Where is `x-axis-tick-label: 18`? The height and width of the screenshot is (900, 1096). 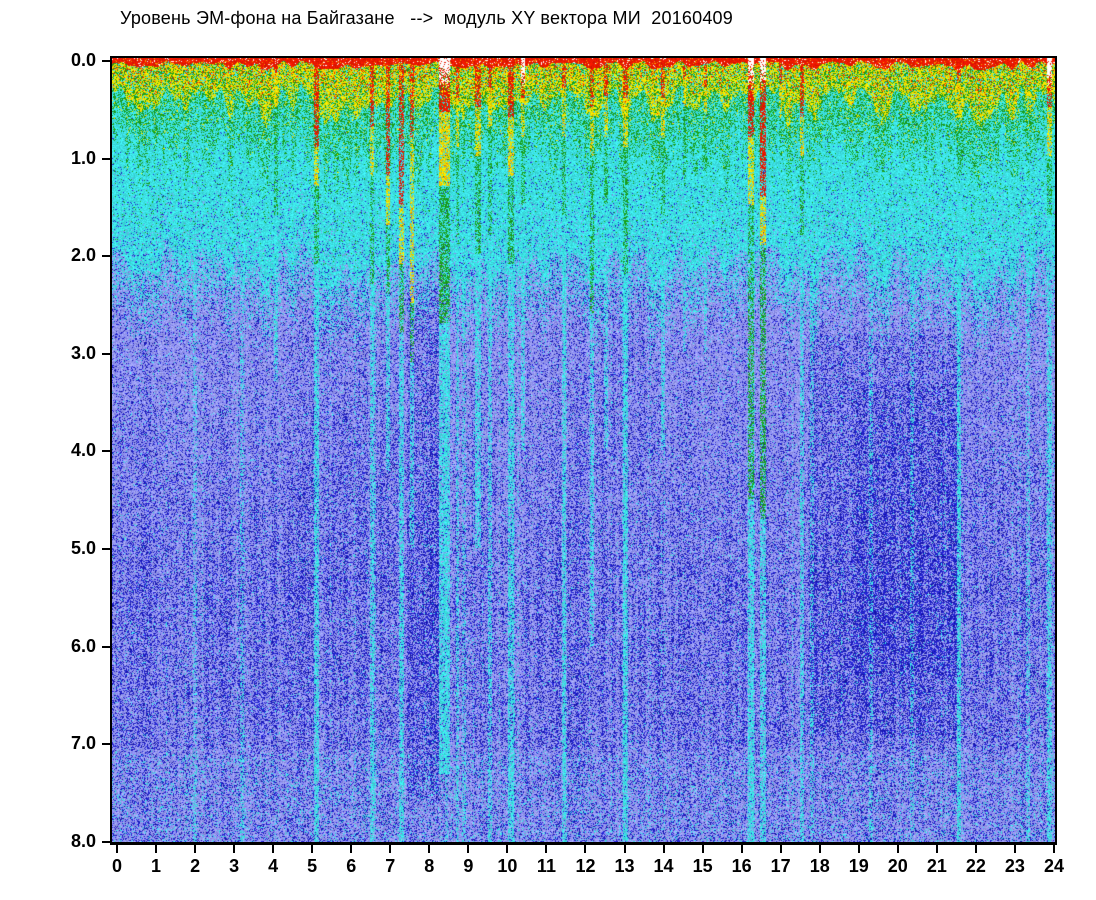 x-axis-tick-label: 18 is located at coordinates (819, 866).